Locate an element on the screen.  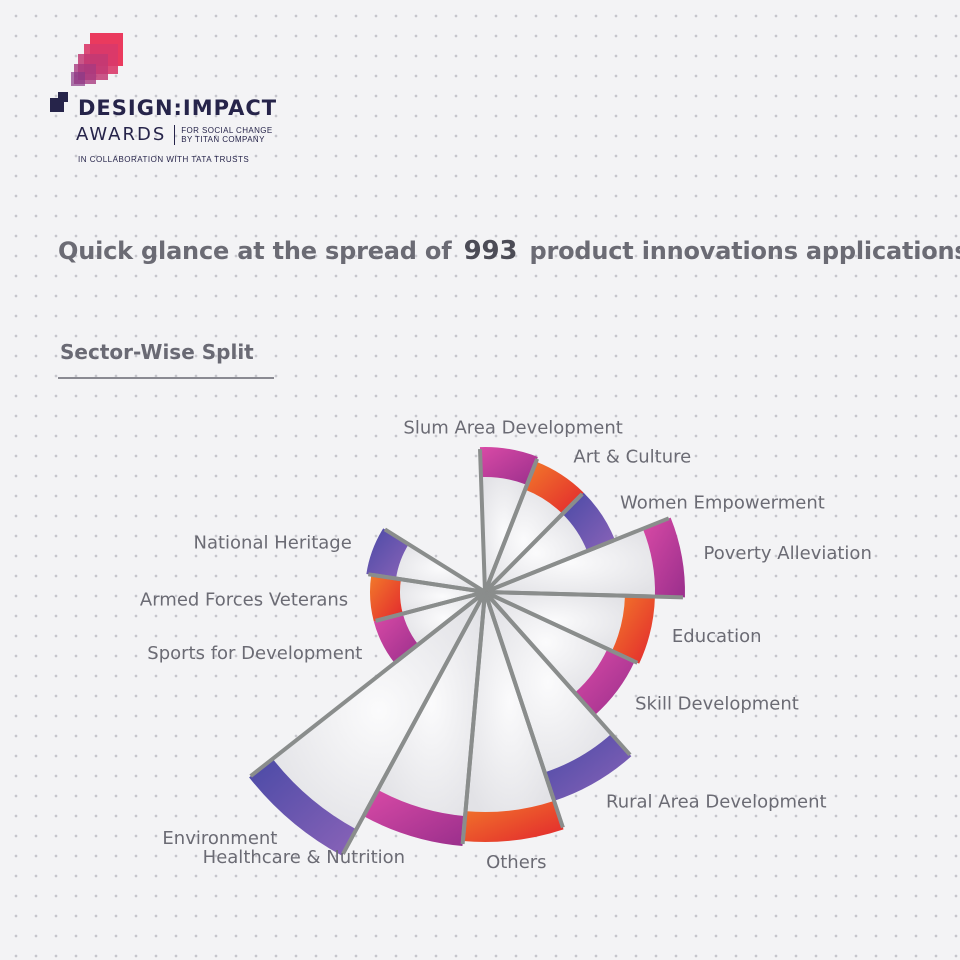
wedge-healthcare-nutrition is located at coordinates (431, 704).